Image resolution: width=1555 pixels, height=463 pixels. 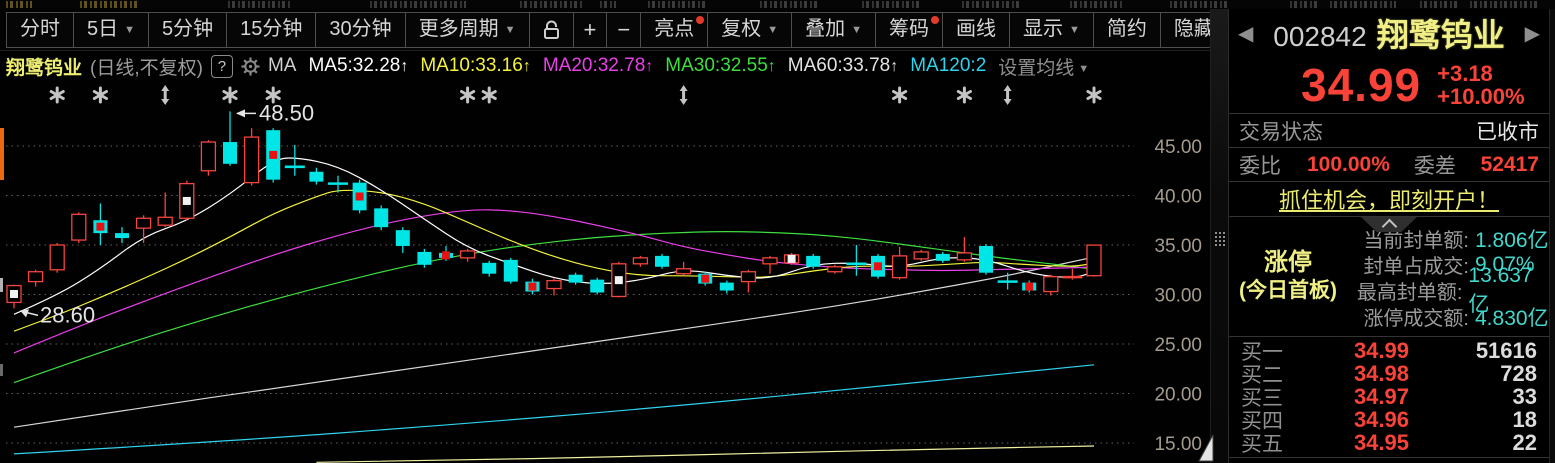 What do you see at coordinates (467, 29) in the screenshot?
I see `more-periods-button: 更多周期 ▼` at bounding box center [467, 29].